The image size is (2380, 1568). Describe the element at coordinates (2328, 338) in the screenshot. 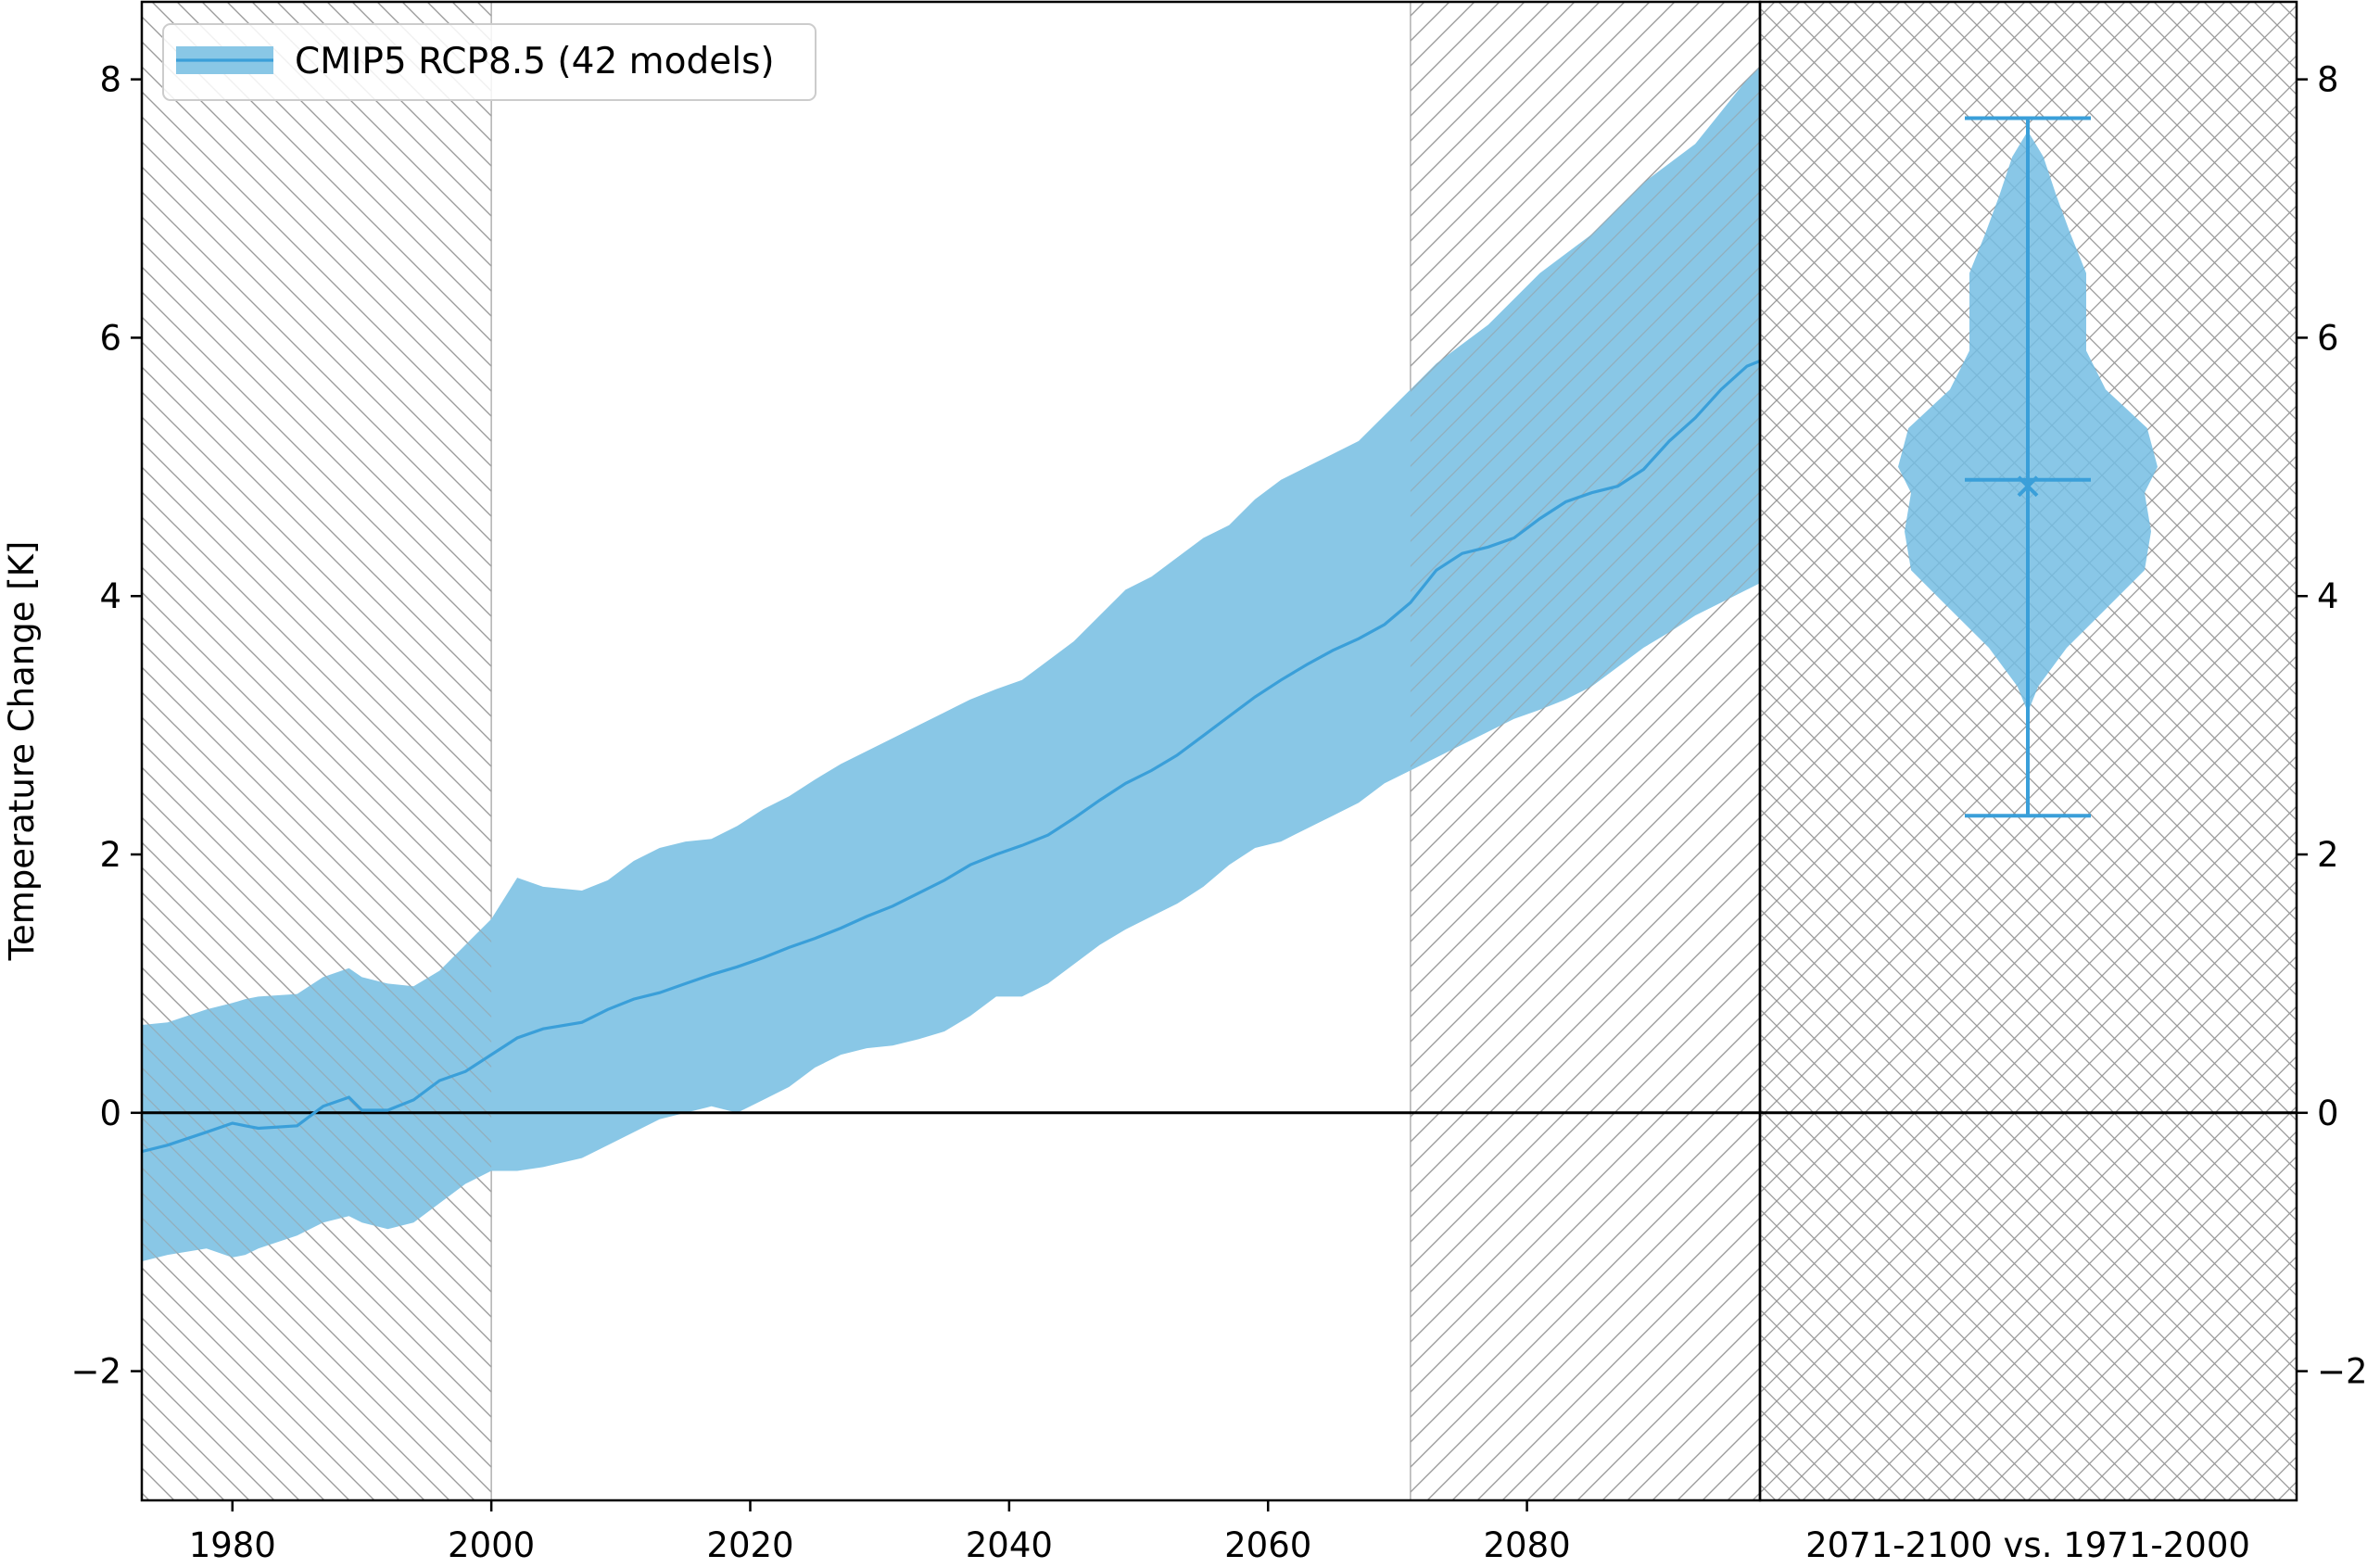

I see `y-tick-label-right: 6` at that location.